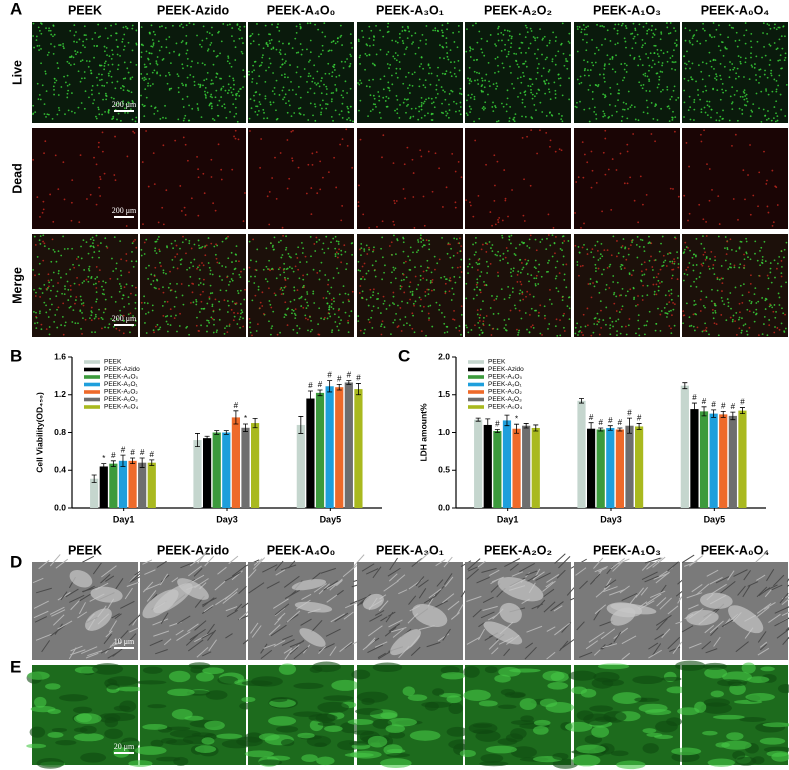  What do you see at coordinates (601, 429) in the screenshot?
I see `error-bar` at bounding box center [601, 429].